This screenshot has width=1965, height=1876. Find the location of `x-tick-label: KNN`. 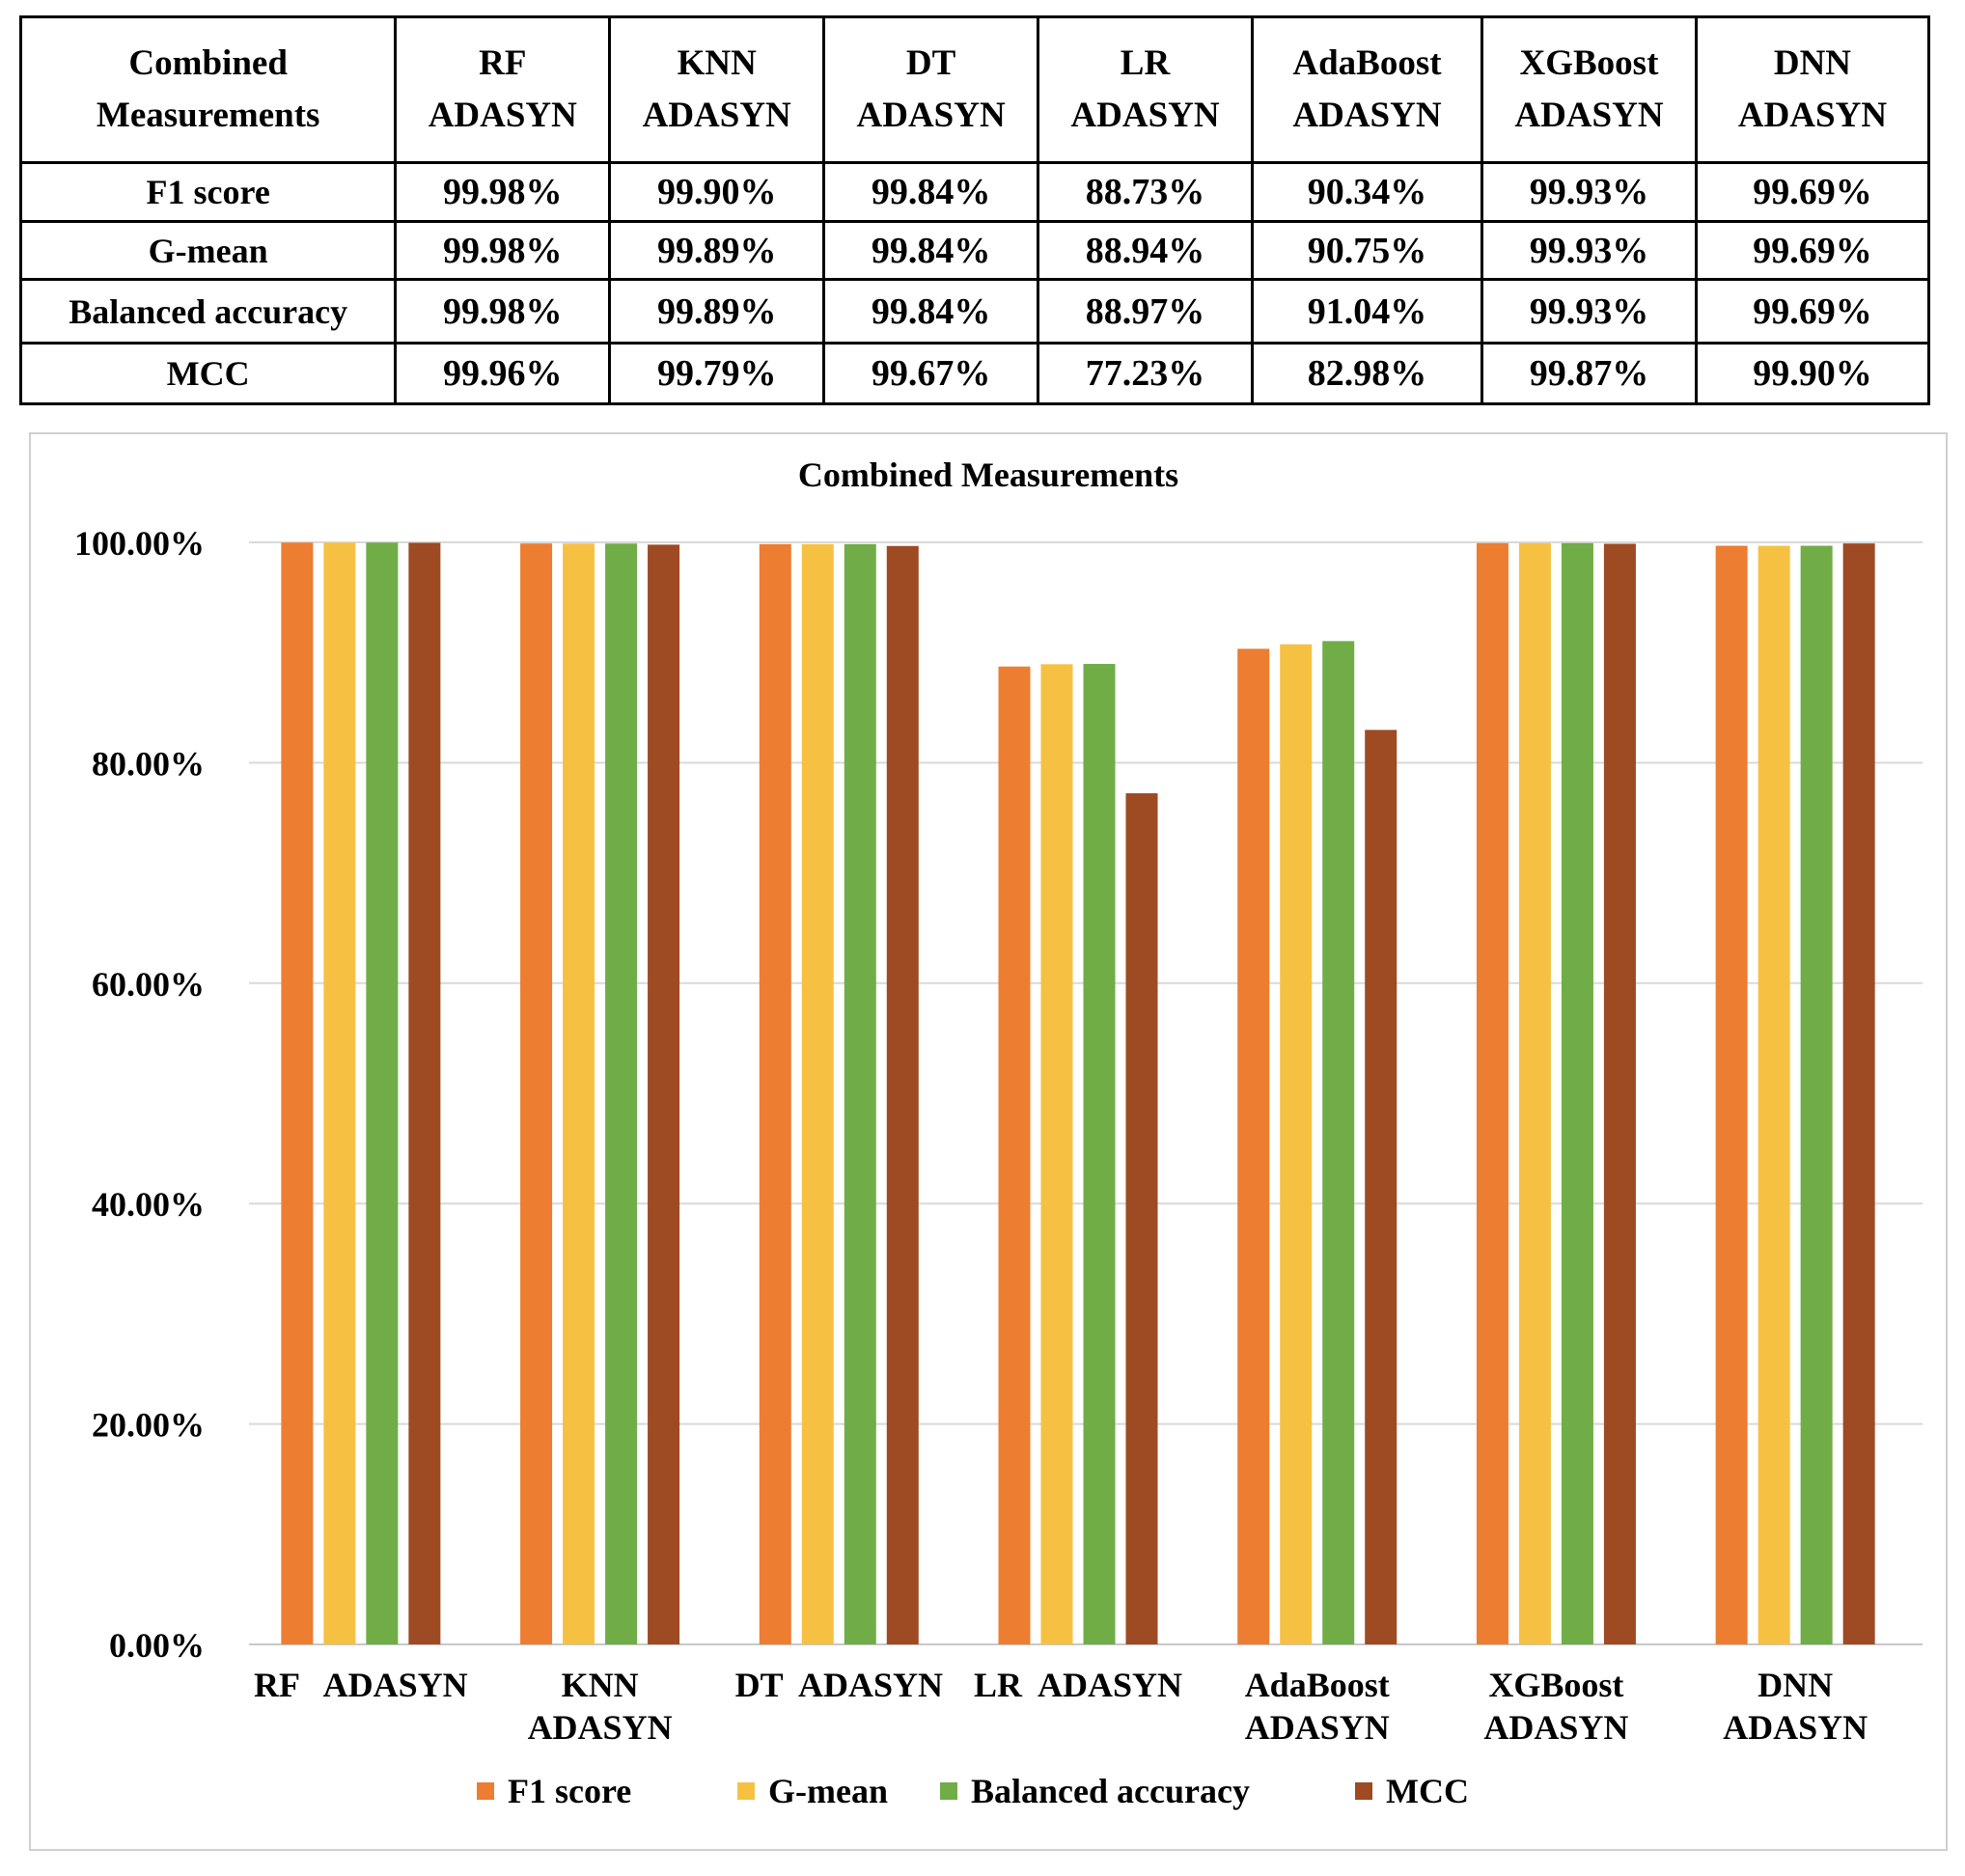

x-tick-label: KNN is located at coordinates (600, 1685).